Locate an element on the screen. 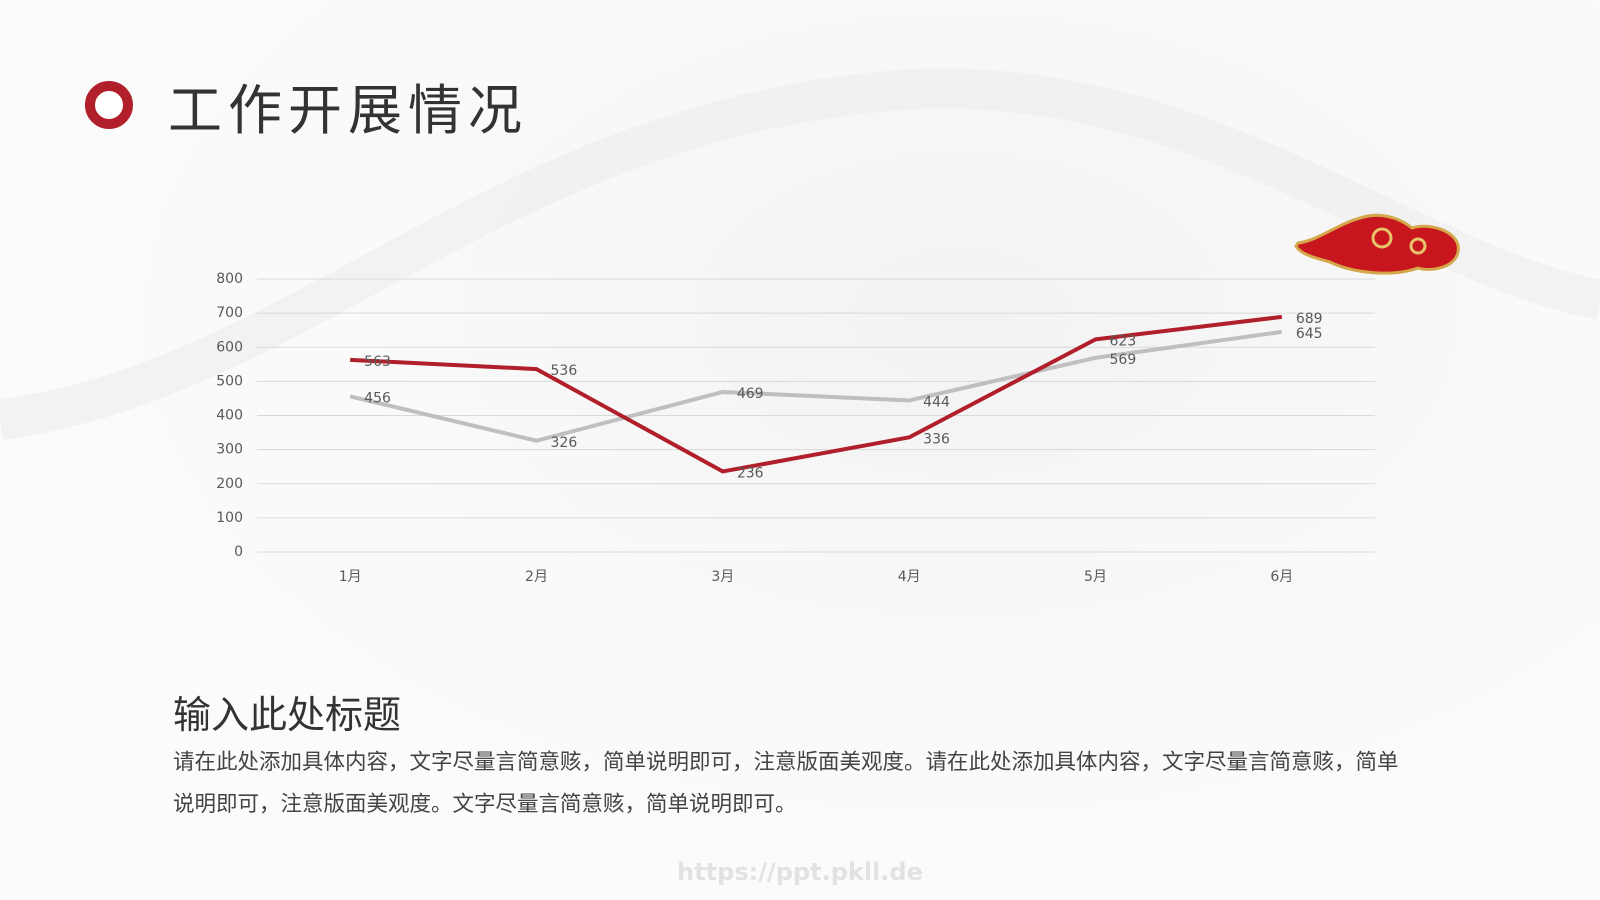 This screenshot has width=1600, height=900. y-tick-label: 500 is located at coordinates (229, 381).